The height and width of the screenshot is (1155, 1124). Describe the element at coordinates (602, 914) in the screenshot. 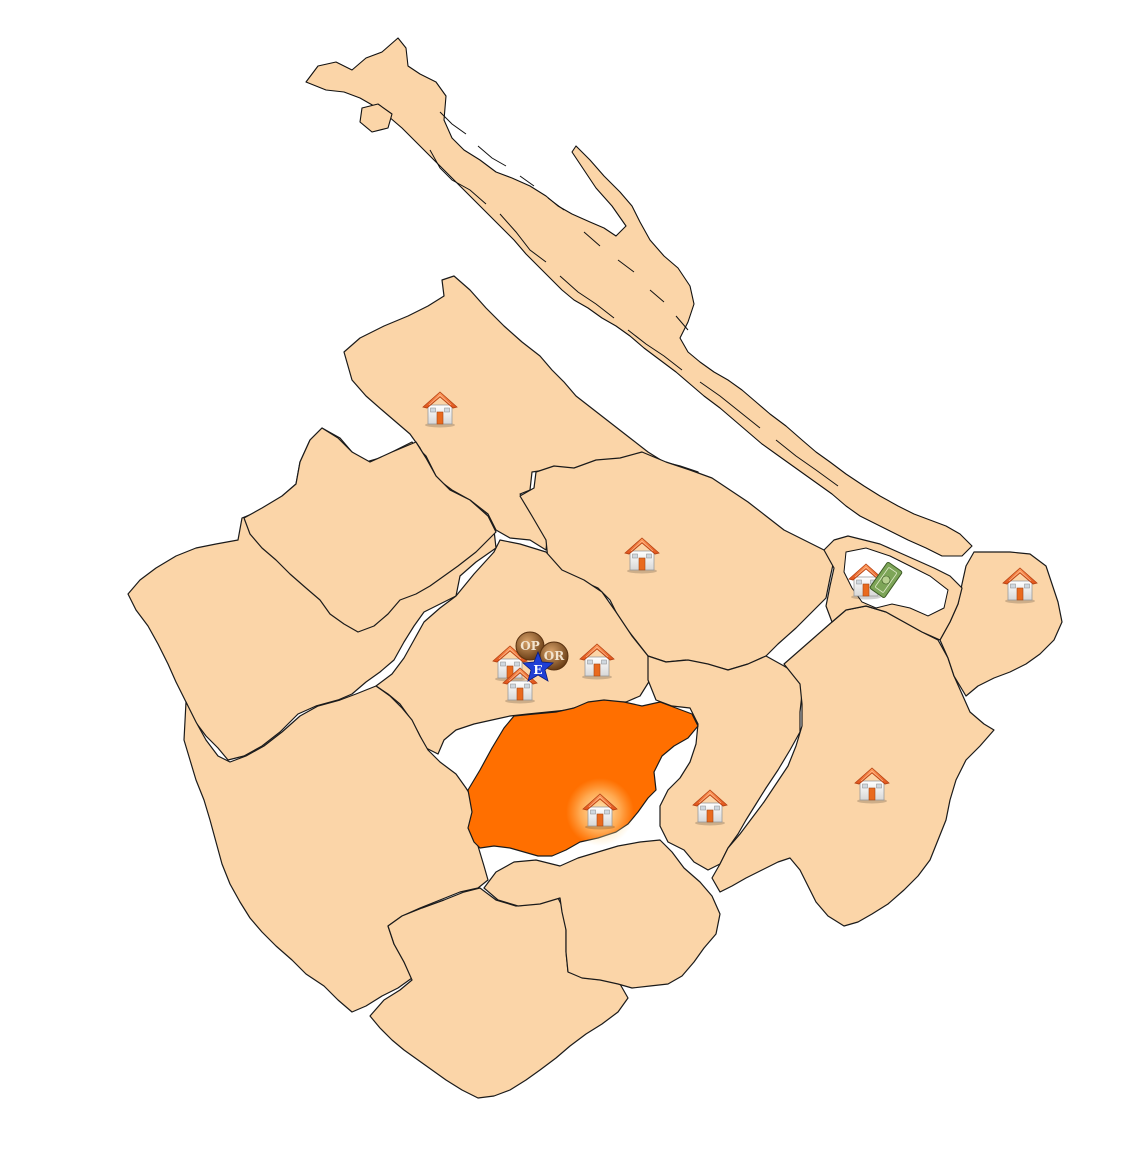

I see `south-central-region` at that location.